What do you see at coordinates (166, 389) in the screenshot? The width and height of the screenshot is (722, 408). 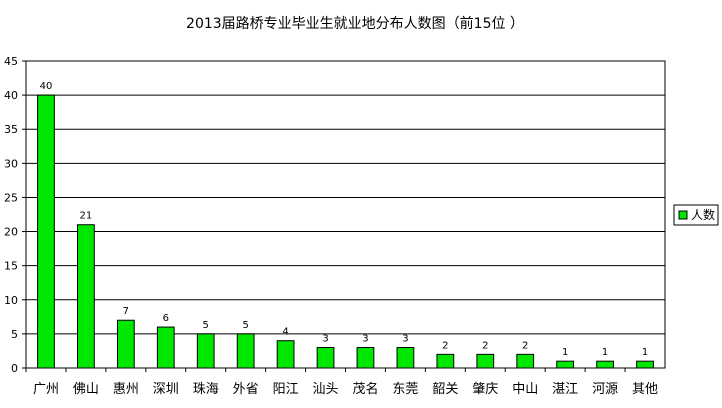 I see `x-tick-label: 深圳` at bounding box center [166, 389].